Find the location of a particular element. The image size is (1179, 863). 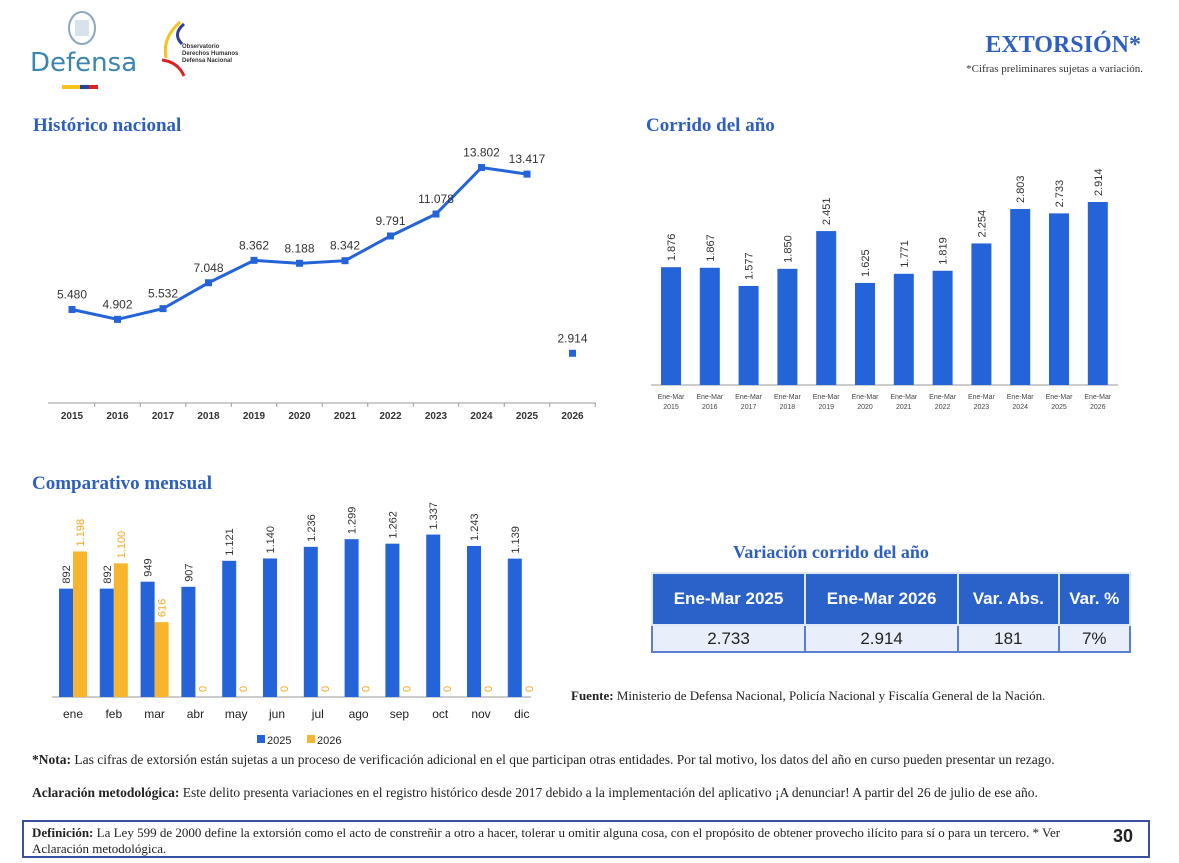

data-label: 2.254 is located at coordinates (982, 224).